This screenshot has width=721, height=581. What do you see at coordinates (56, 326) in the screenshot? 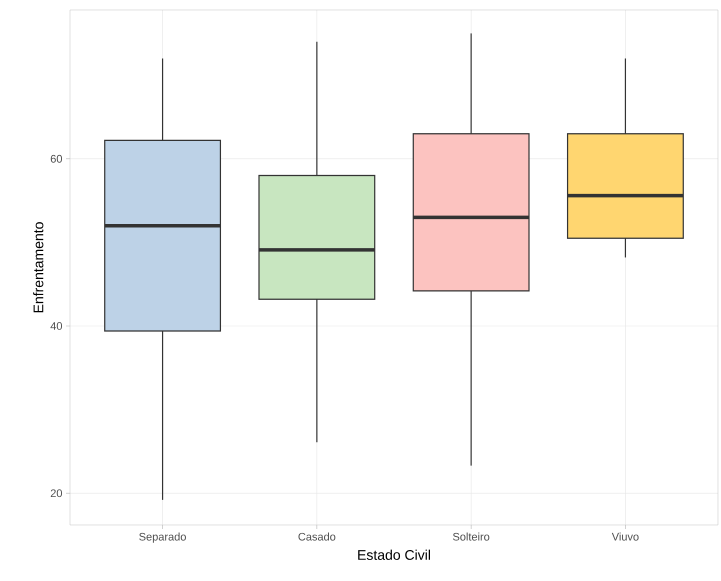
I see `y-tick-label: 40` at bounding box center [56, 326].